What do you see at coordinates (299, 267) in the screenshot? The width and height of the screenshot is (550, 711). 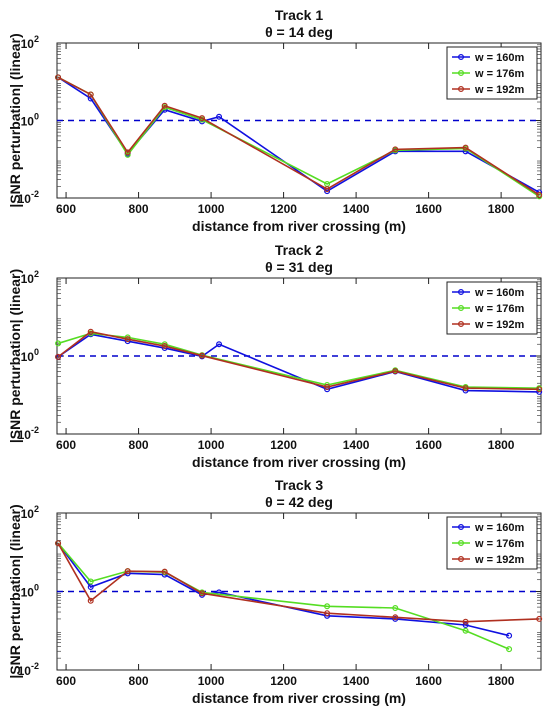 I see `chart-subtitle: θ = 31 deg` at bounding box center [299, 267].